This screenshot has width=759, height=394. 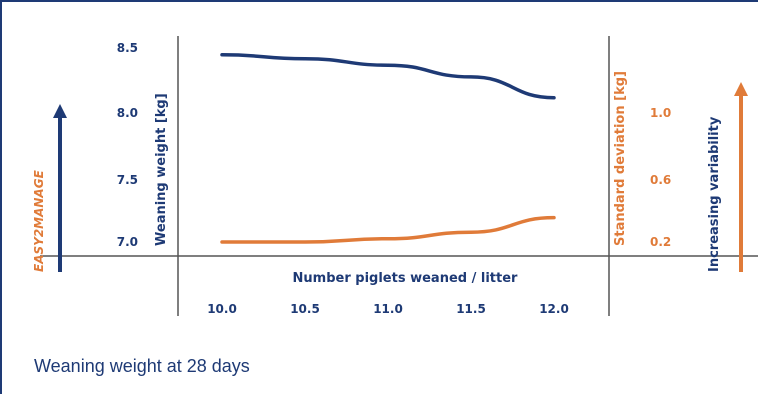 I want to click on x-ticks: 10.0 10.5 11.0 11.5 12.0, so click(x=388, y=309).